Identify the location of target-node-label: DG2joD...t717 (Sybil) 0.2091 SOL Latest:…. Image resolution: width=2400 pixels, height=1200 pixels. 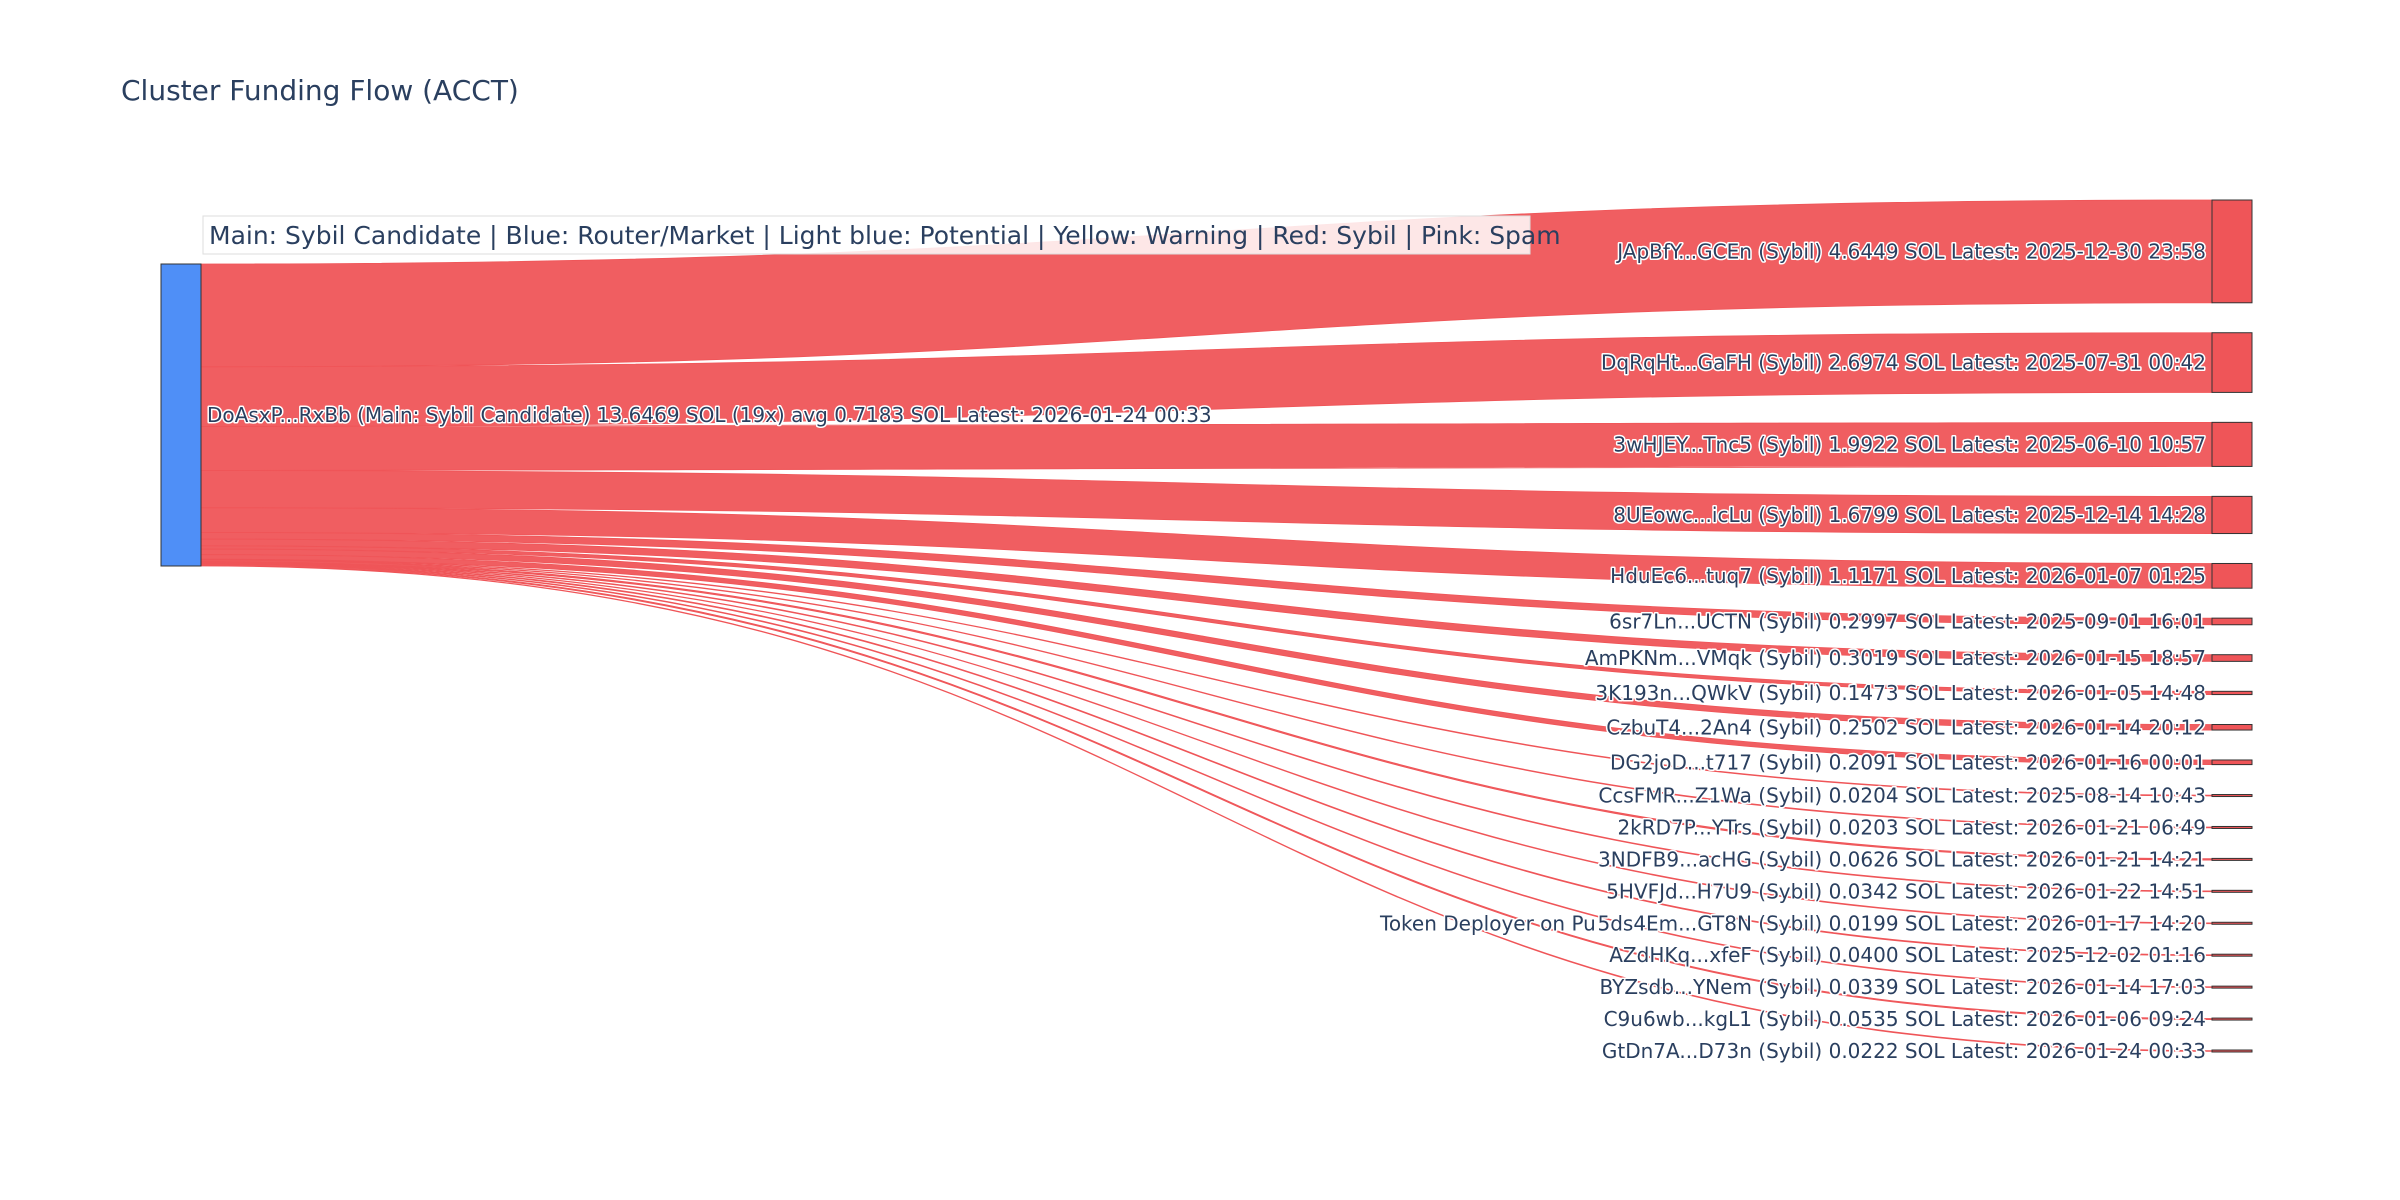
(1908, 762).